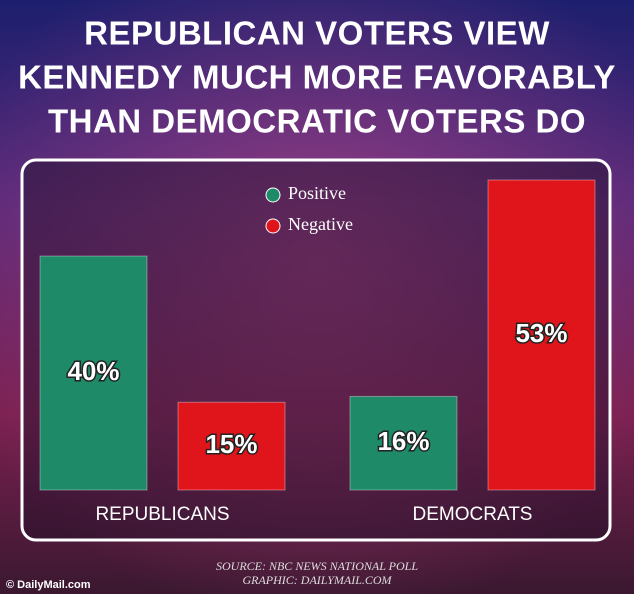  What do you see at coordinates (317, 121) in the screenshot?
I see `chart-title: THAN DEMOCRATIC VOTERS DO` at bounding box center [317, 121].